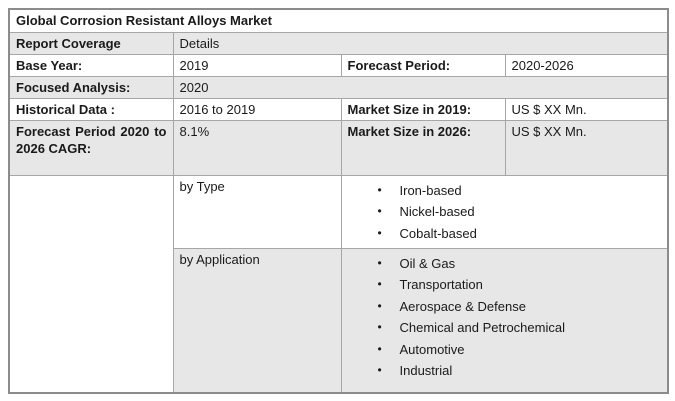 This screenshot has height=401, width=675. What do you see at coordinates (520, 234) in the screenshot?
I see `list-item: • Cobalt-based` at bounding box center [520, 234].